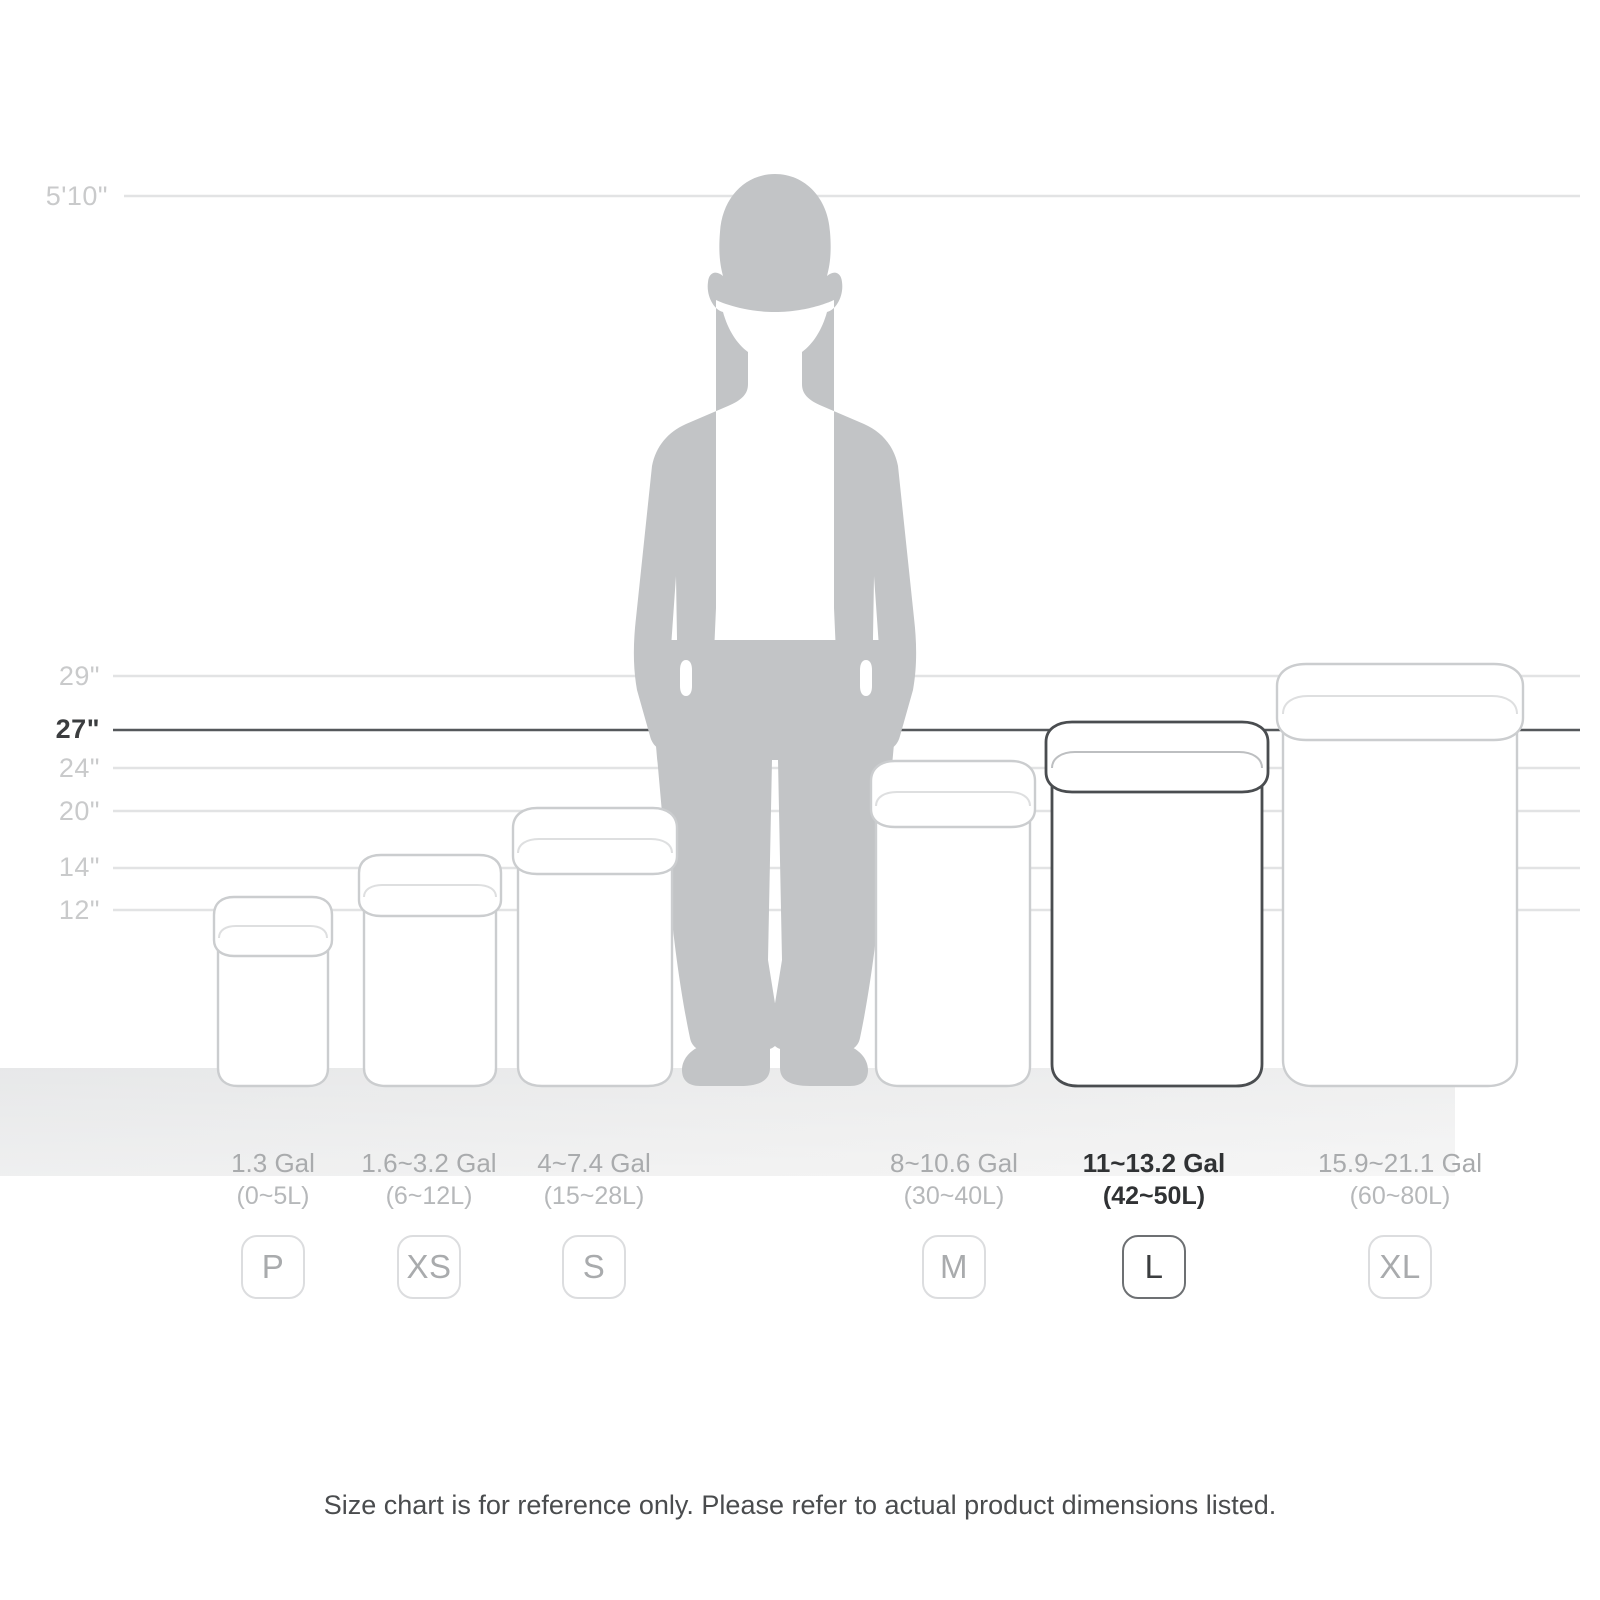 The image size is (1600, 1600). I want to click on size-badge-label-P: P, so click(273, 1266).